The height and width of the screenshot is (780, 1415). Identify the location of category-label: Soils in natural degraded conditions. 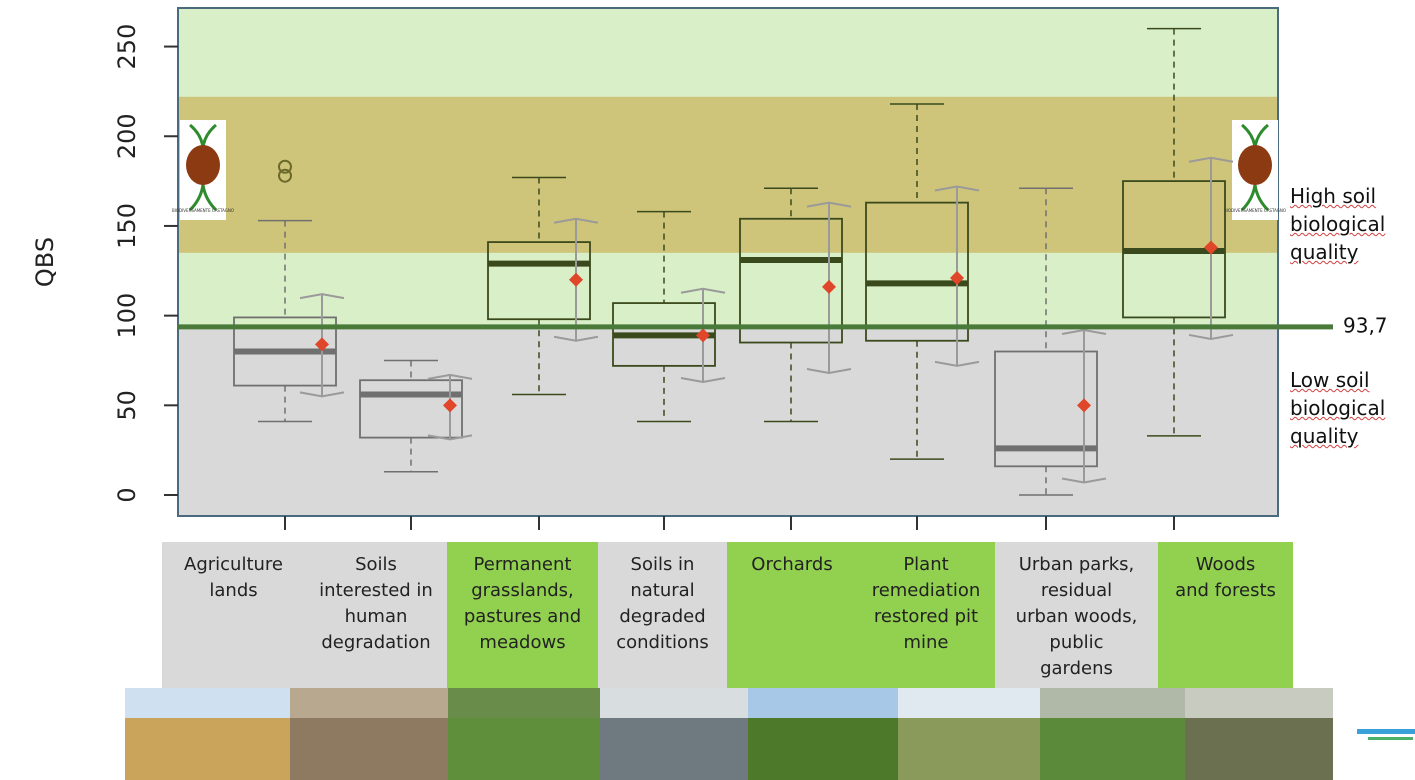
(662, 615).